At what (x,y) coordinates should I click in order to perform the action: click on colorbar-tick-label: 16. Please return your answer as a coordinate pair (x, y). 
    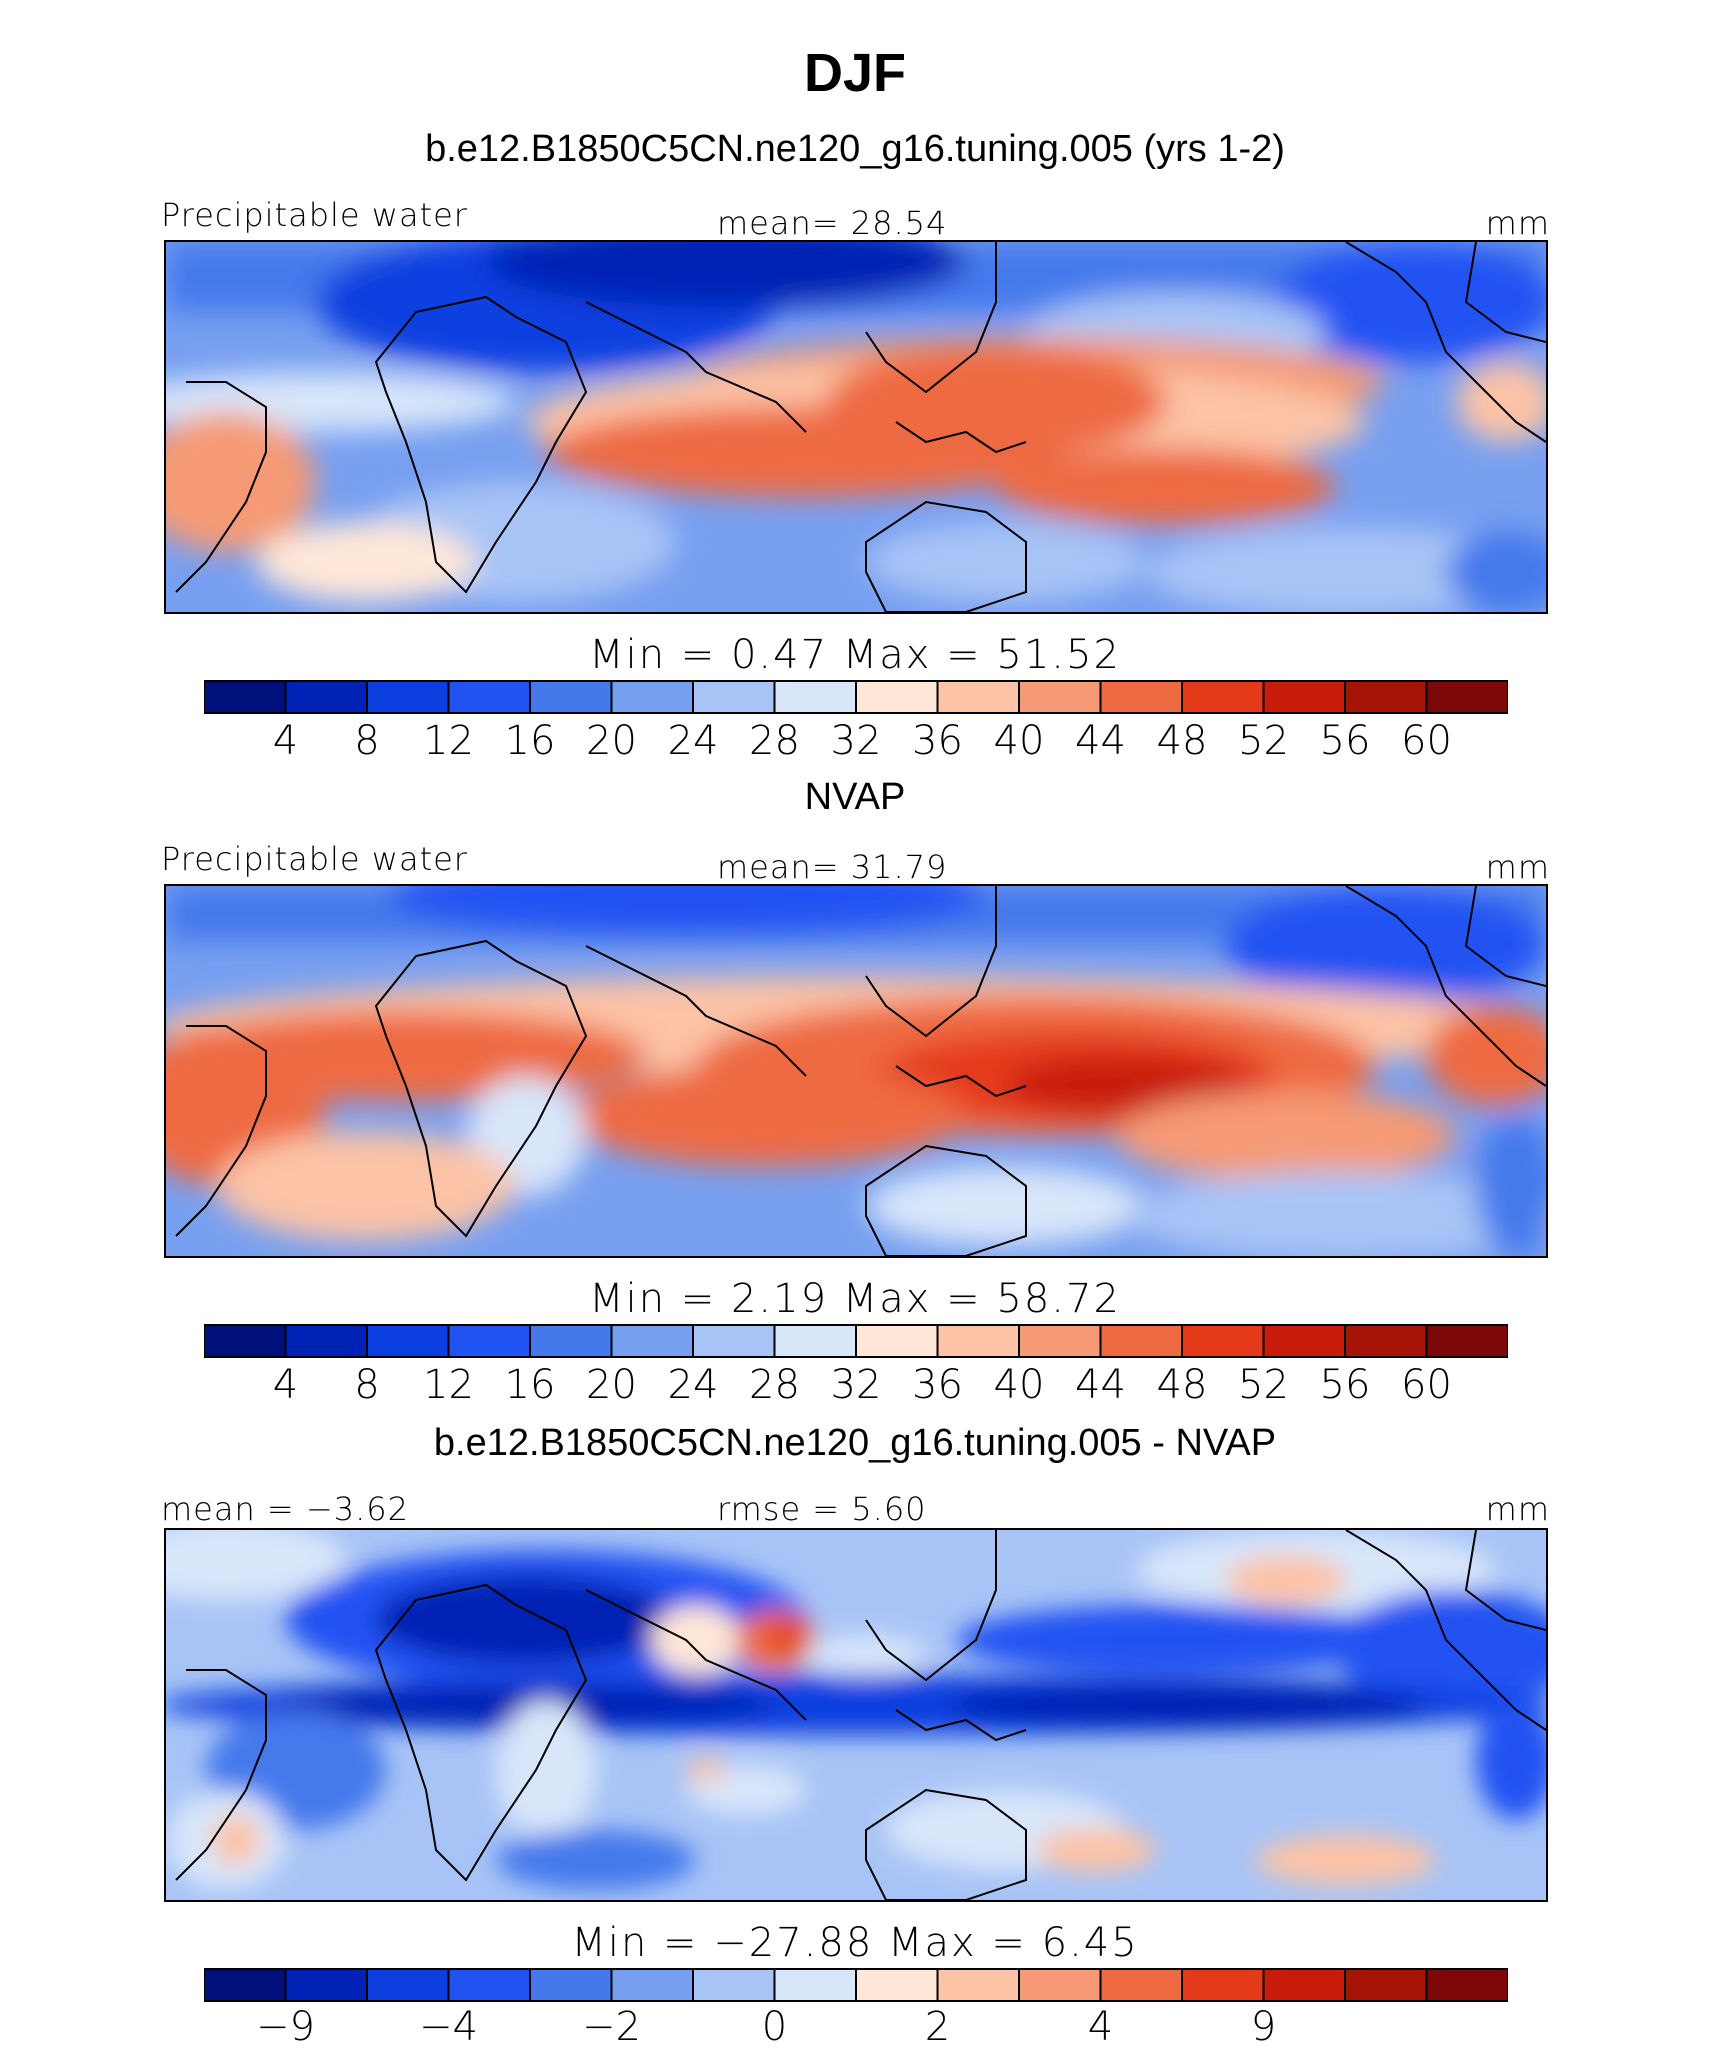
    Looking at the image, I should click on (530, 1385).